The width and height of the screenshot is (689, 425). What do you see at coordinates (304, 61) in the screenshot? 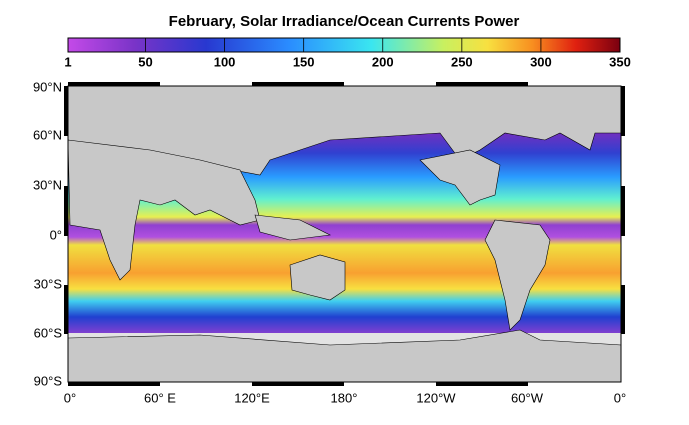
I see `colorbar-tick-label: 150` at bounding box center [304, 61].